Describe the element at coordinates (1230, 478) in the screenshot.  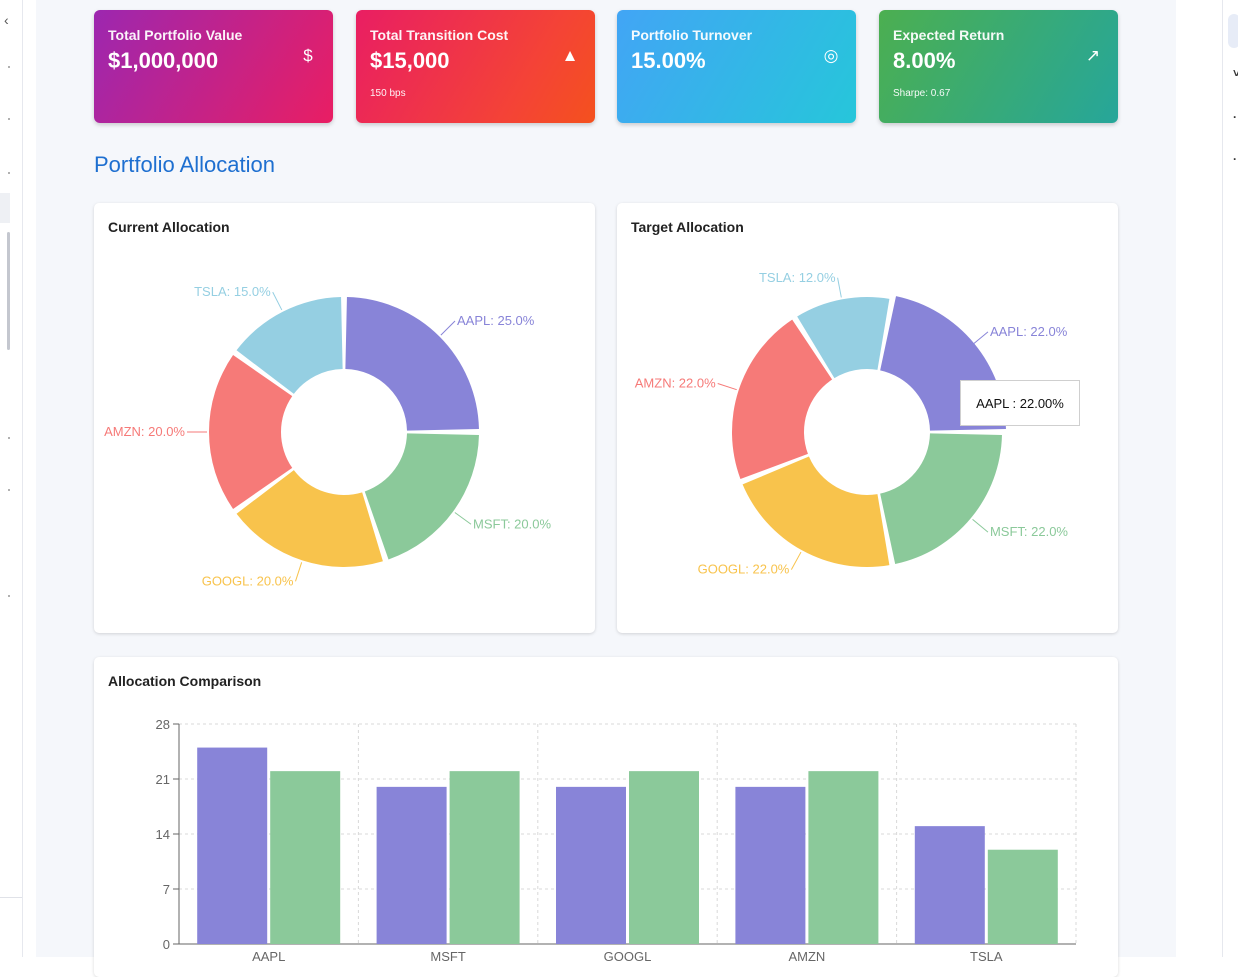
I see `right-panel: ˅ · ·` at that location.